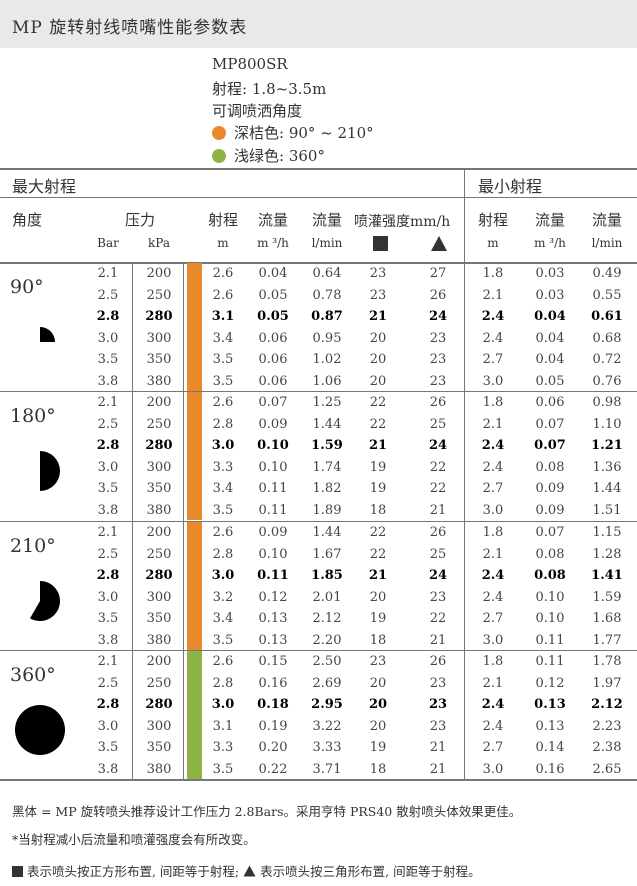 This screenshot has height=886, width=637. I want to click on cell-flow-lmin: 1.82, so click(327, 489).